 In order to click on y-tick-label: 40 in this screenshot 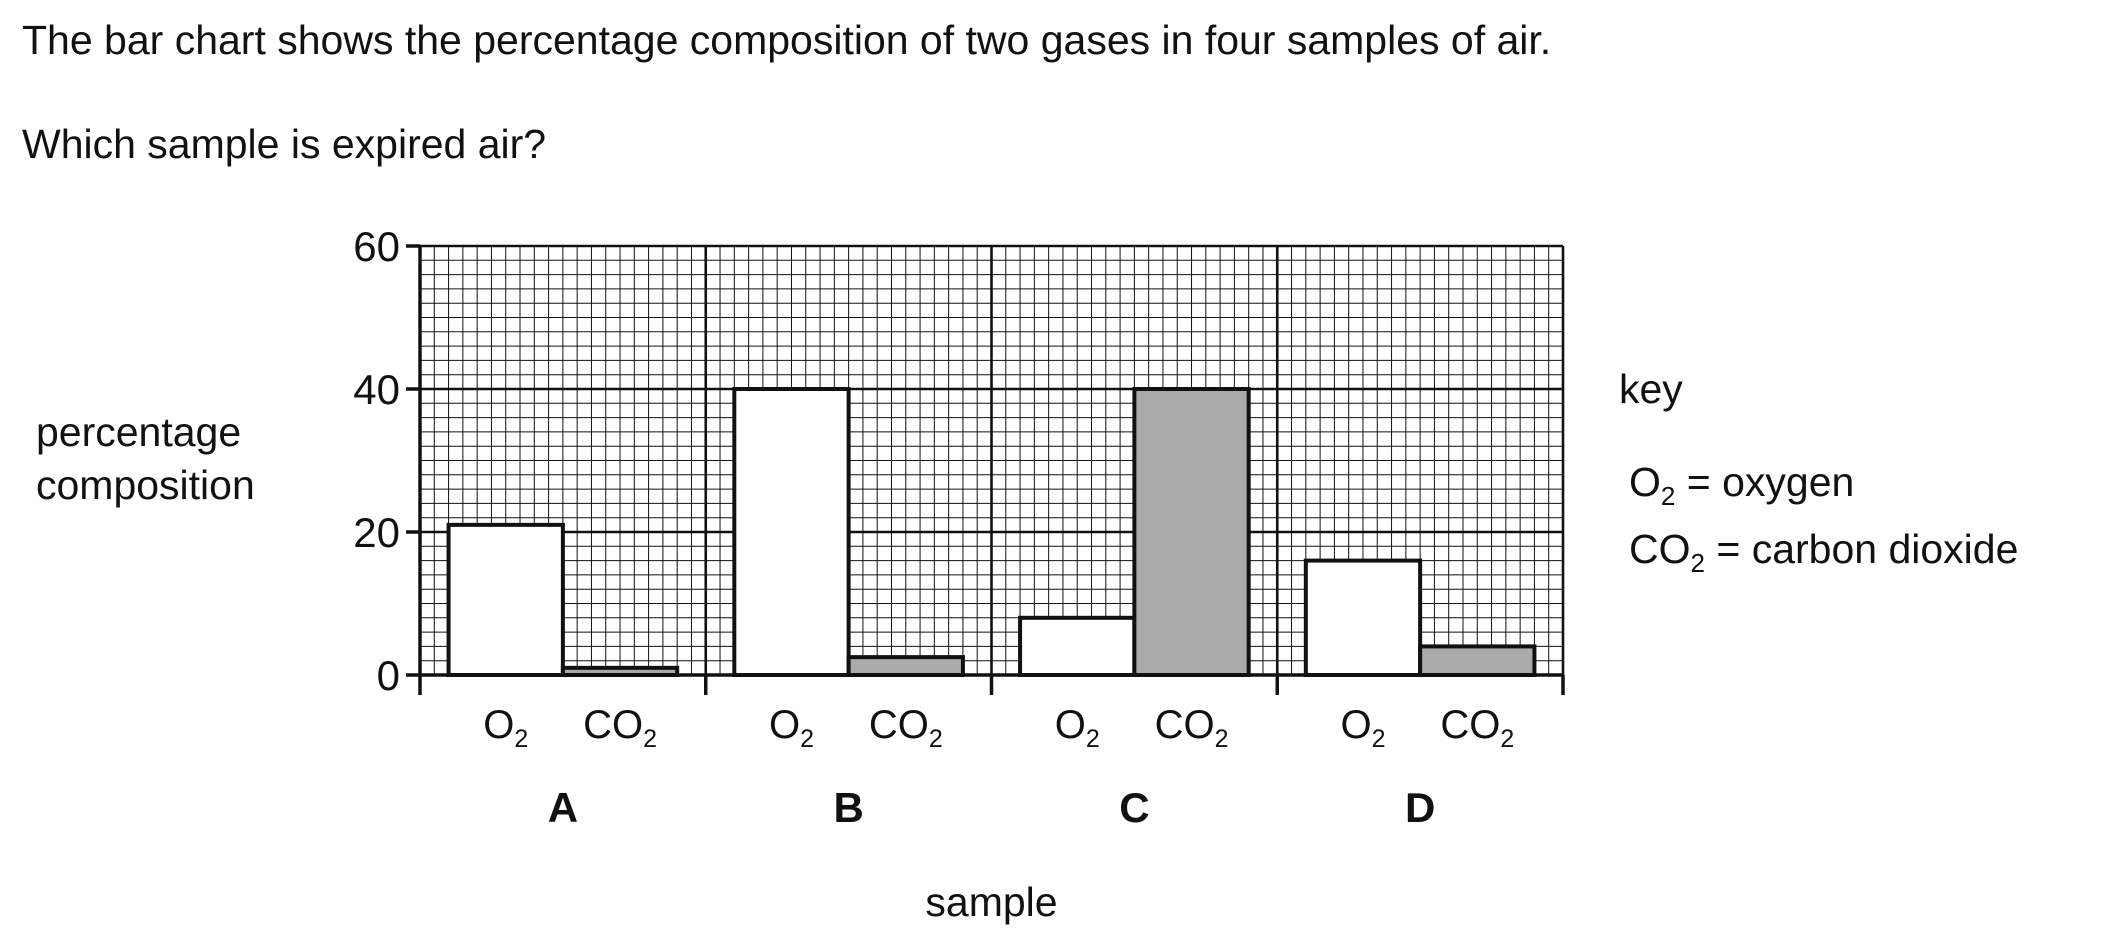, I will do `click(376, 389)`.